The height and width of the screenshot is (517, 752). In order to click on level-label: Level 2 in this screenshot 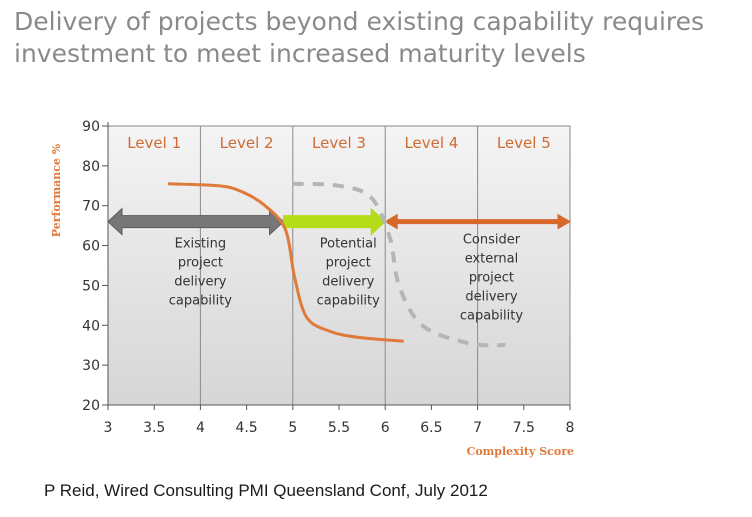, I will do `click(247, 143)`.